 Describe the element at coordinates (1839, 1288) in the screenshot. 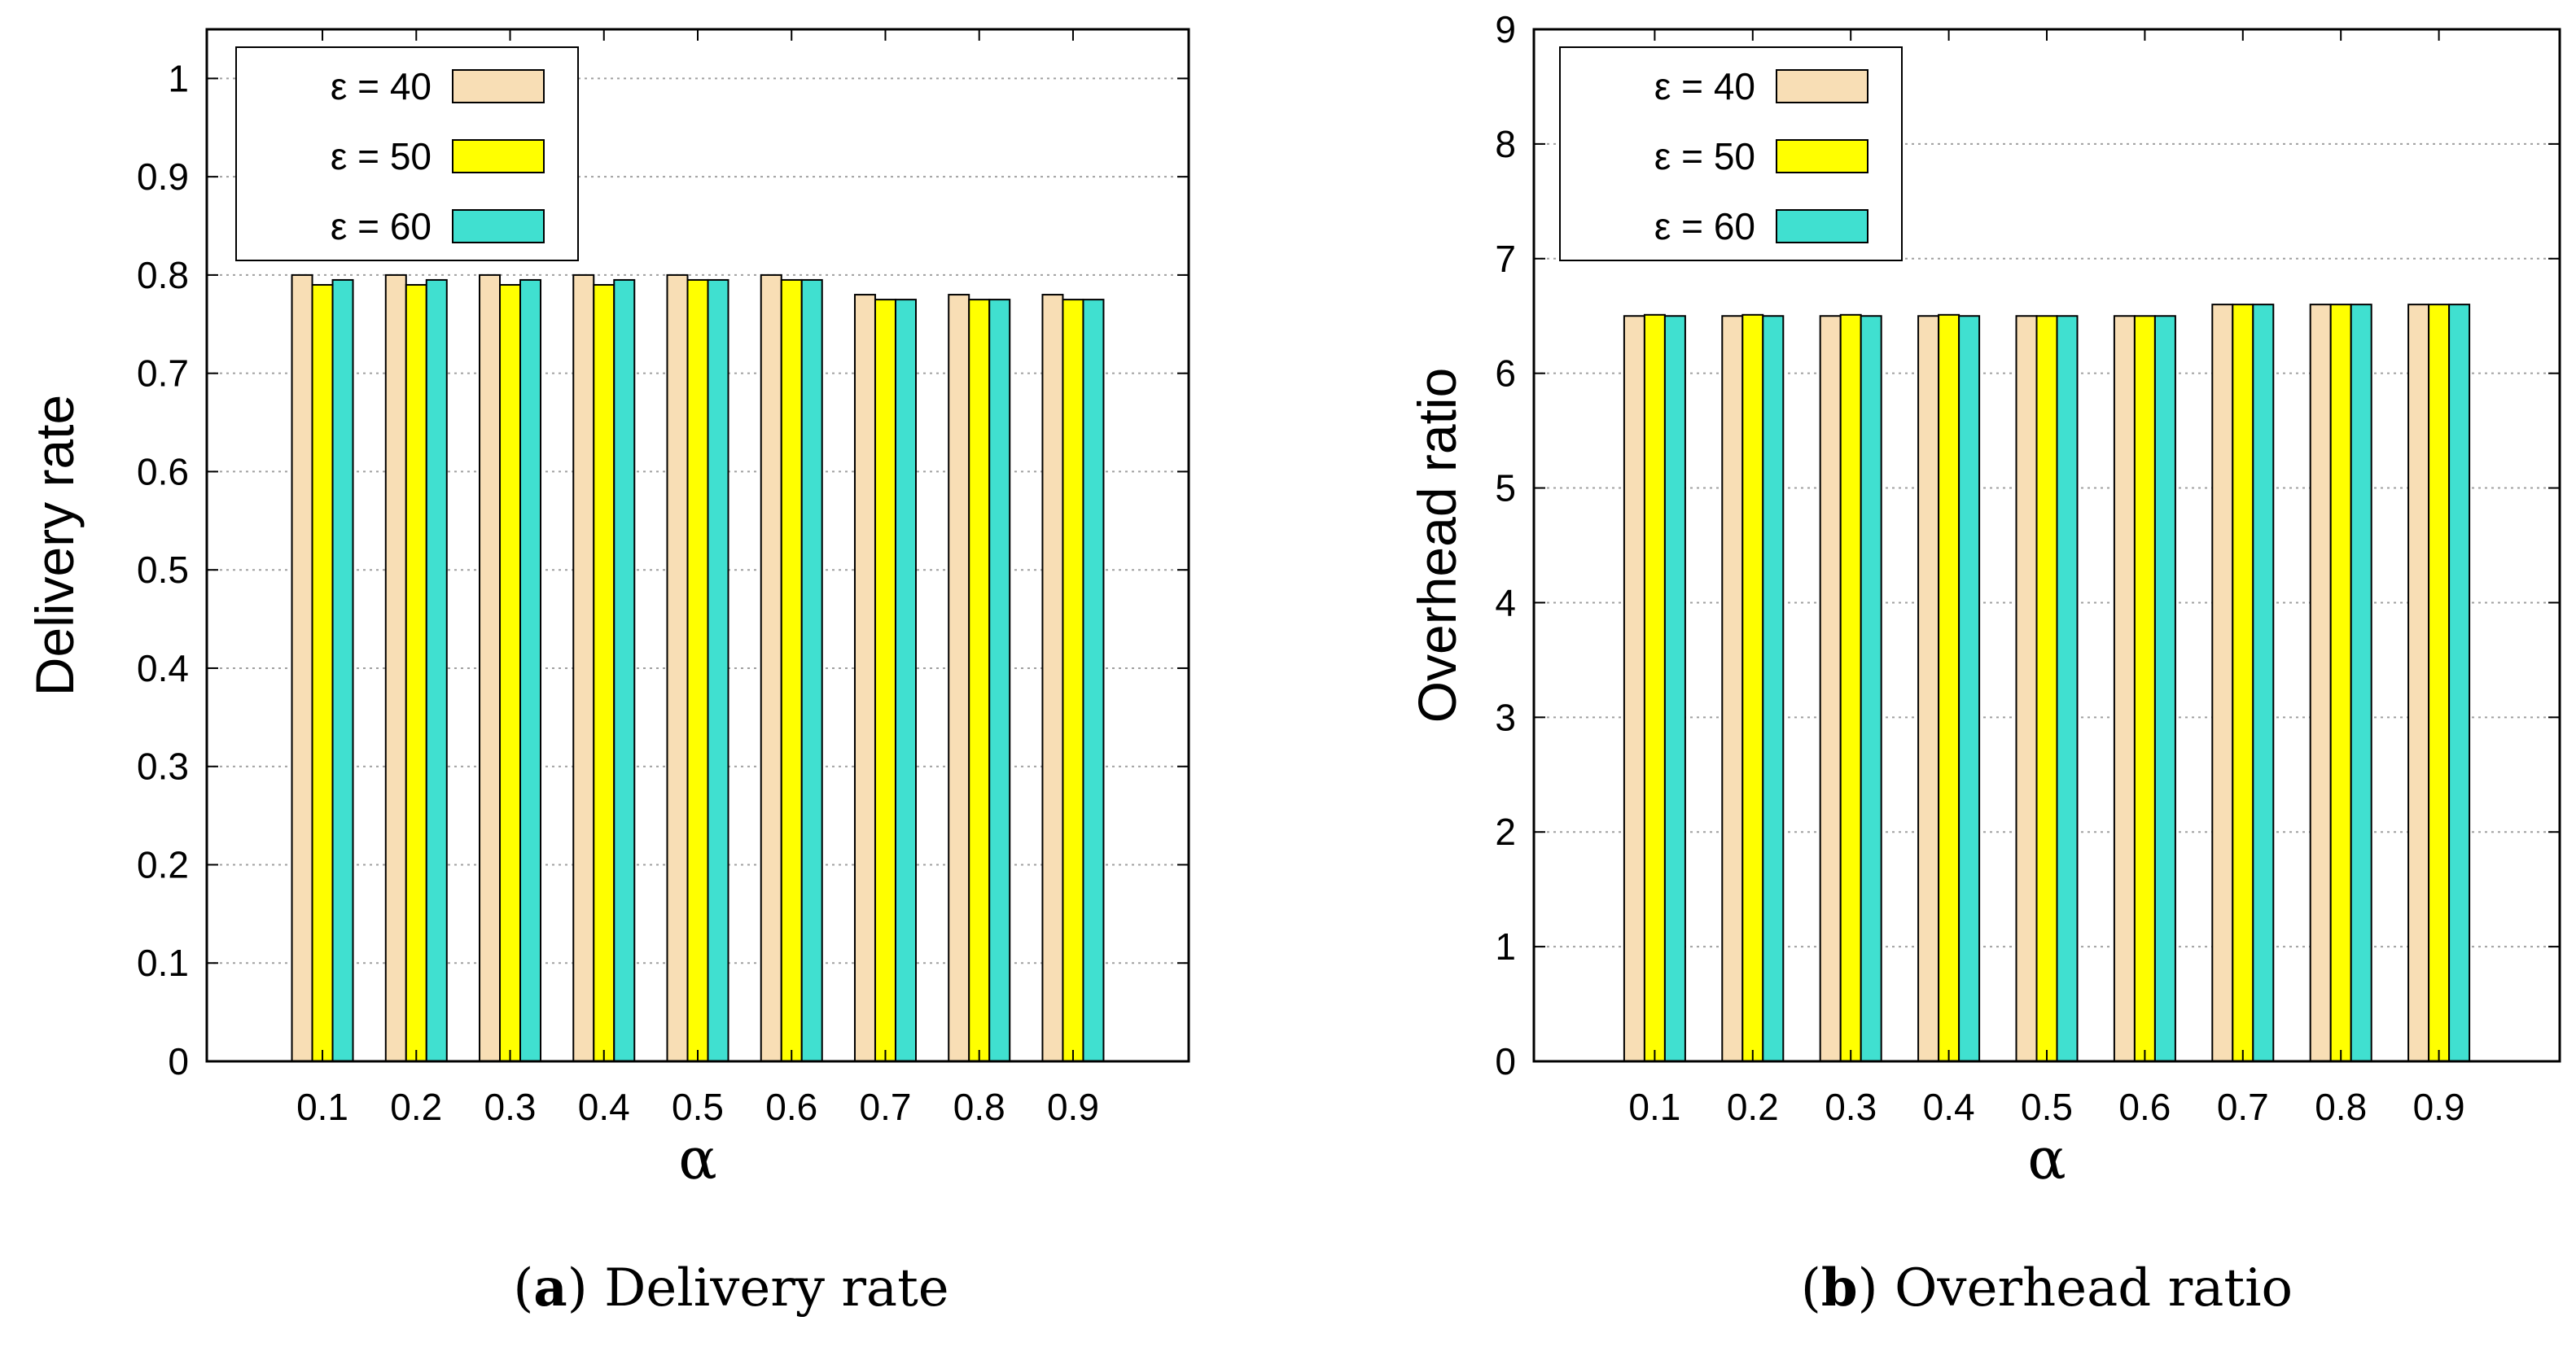

I see `caption-b-label: b` at that location.